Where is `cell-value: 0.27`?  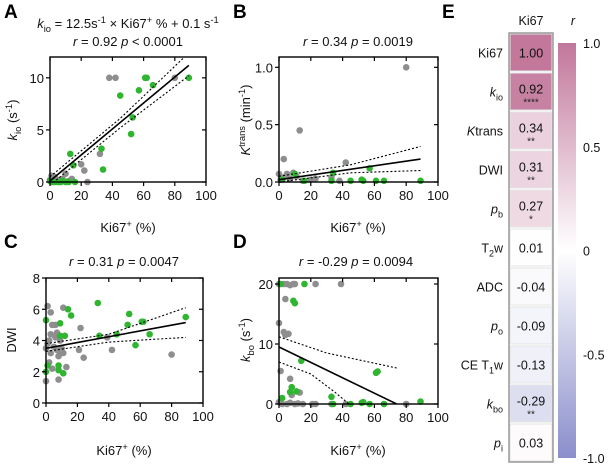 cell-value: 0.27 is located at coordinates (531, 207).